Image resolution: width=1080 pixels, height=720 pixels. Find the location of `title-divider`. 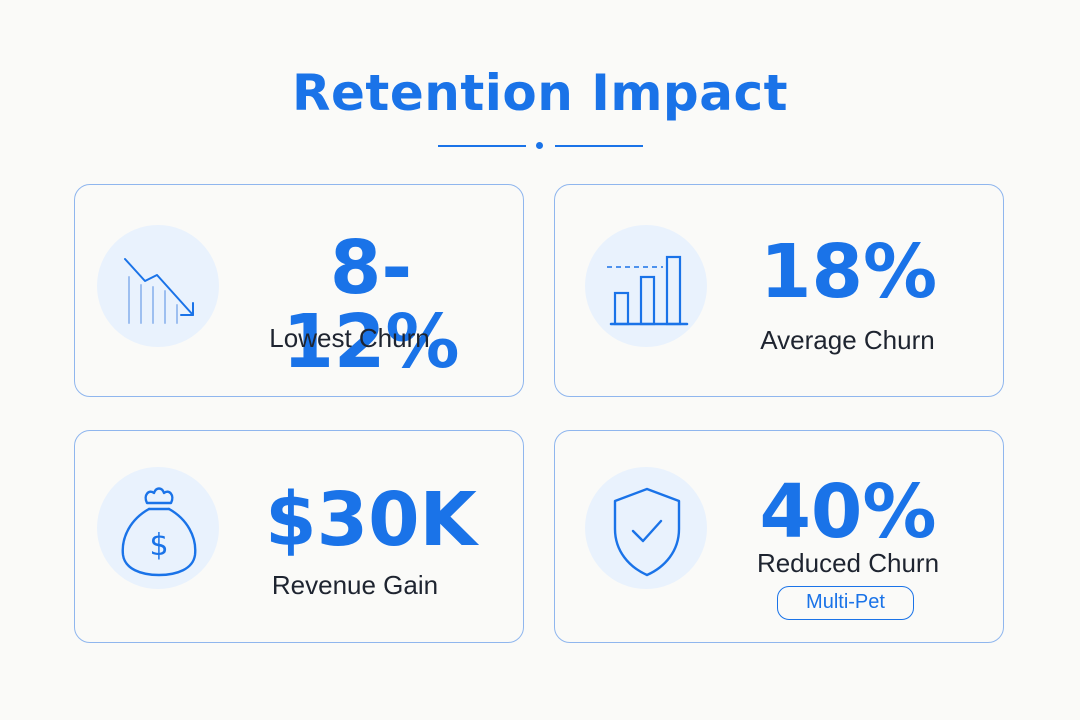

title-divider is located at coordinates (540, 146).